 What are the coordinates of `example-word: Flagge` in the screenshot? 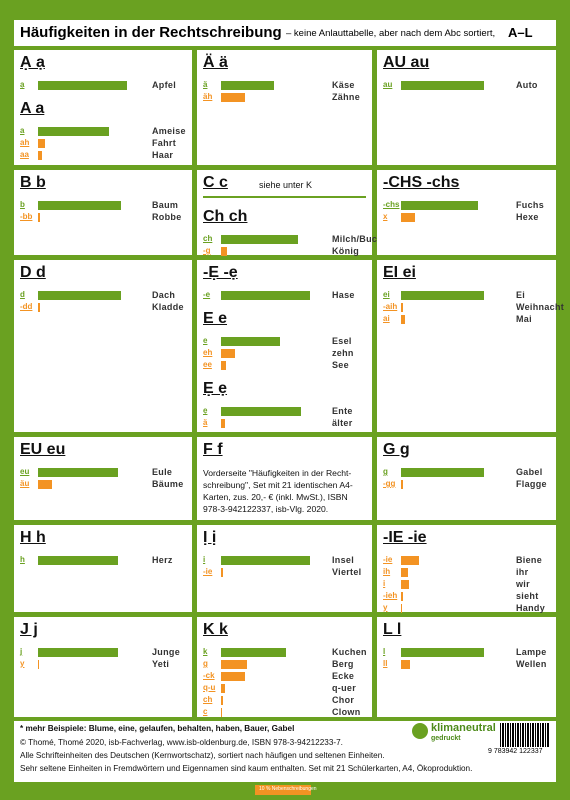 It's located at (531, 484).